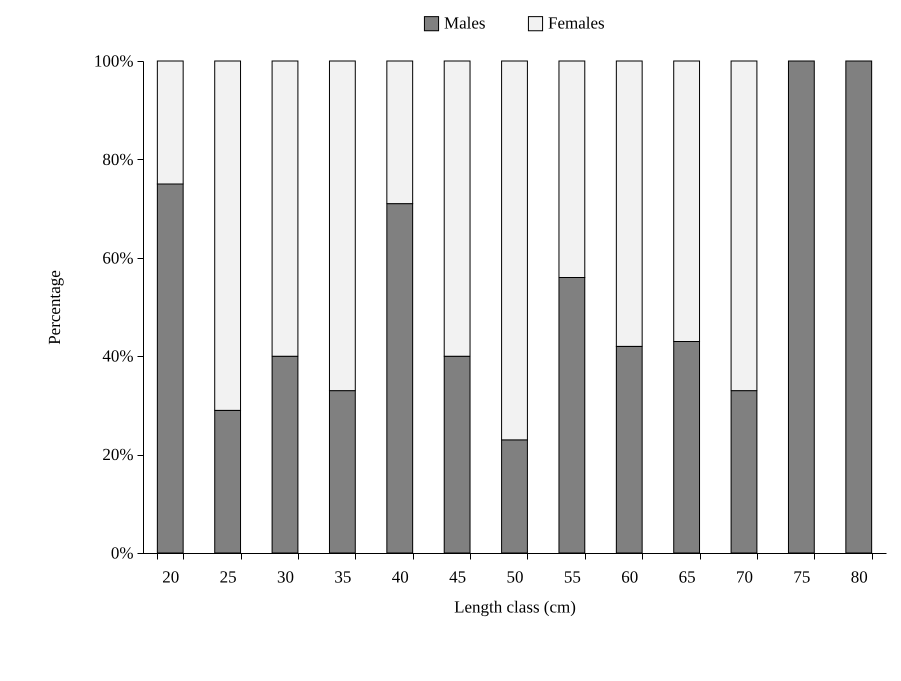  I want to click on x-tick-label: 50, so click(515, 577).